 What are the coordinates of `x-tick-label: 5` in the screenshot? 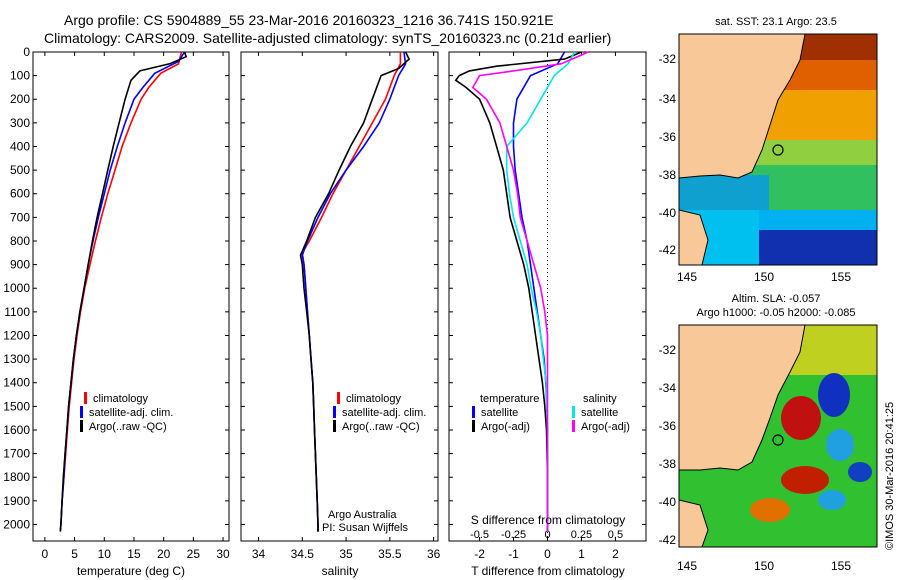 It's located at (74, 554).